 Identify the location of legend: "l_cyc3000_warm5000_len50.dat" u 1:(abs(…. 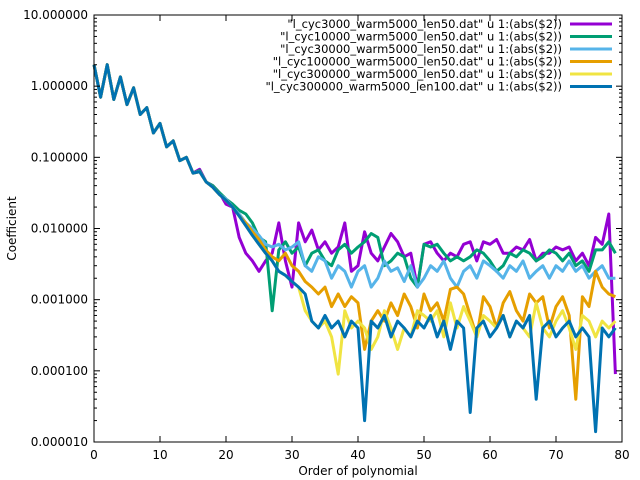
(438, 55).